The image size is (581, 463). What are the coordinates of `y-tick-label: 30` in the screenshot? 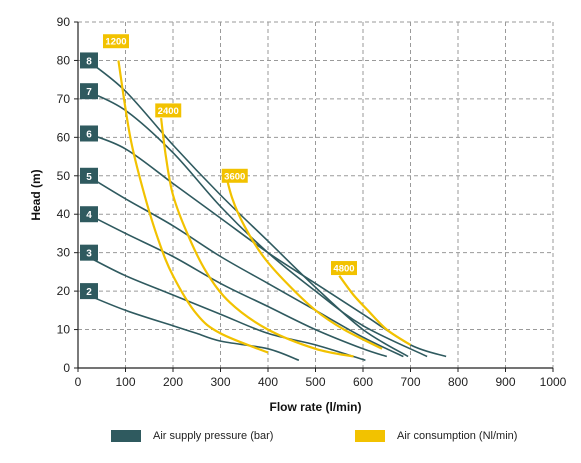 It's located at (64, 253).